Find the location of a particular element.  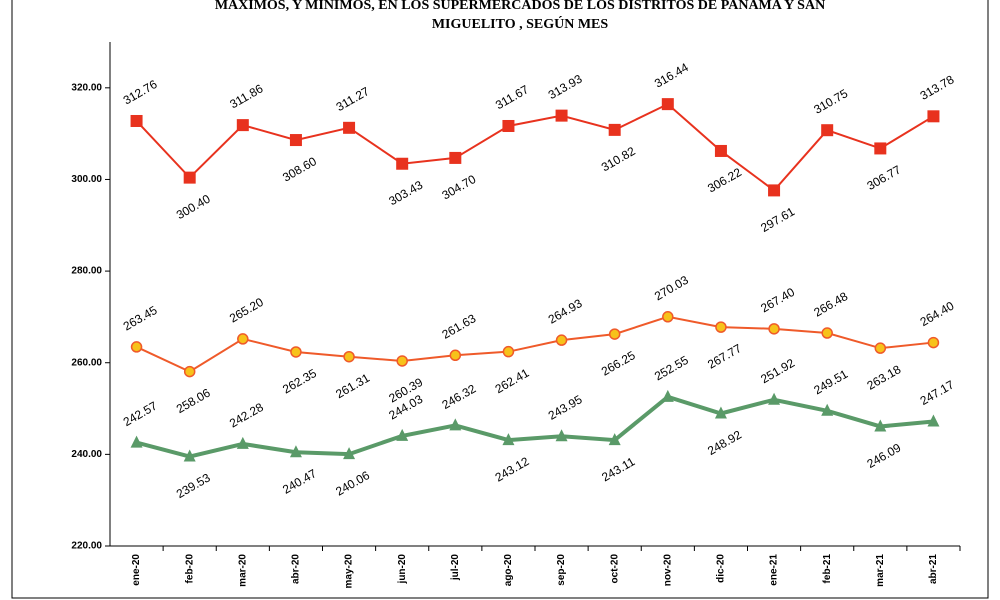

data-label: 306.77 is located at coordinates (884, 177).